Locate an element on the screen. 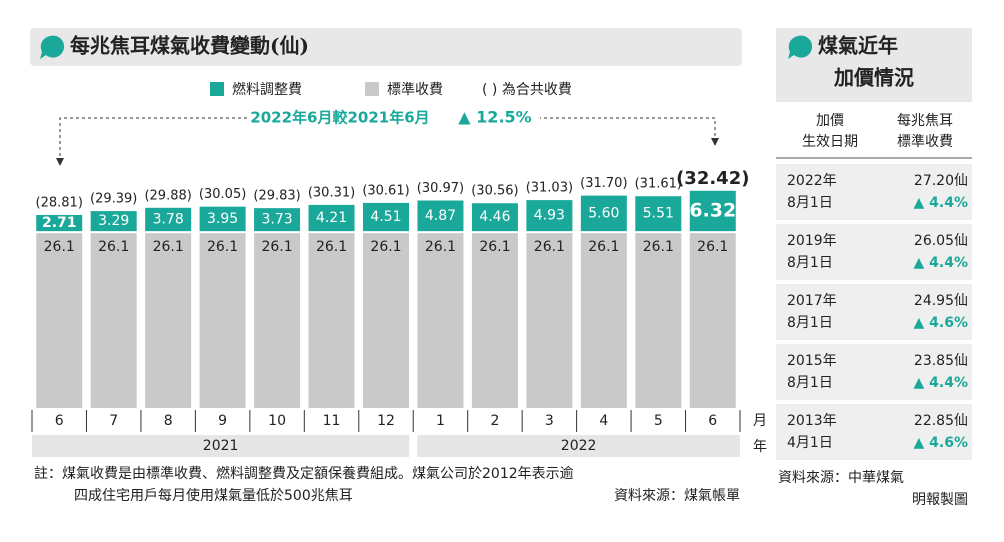  fuel-label: 3.29 is located at coordinates (113, 221).